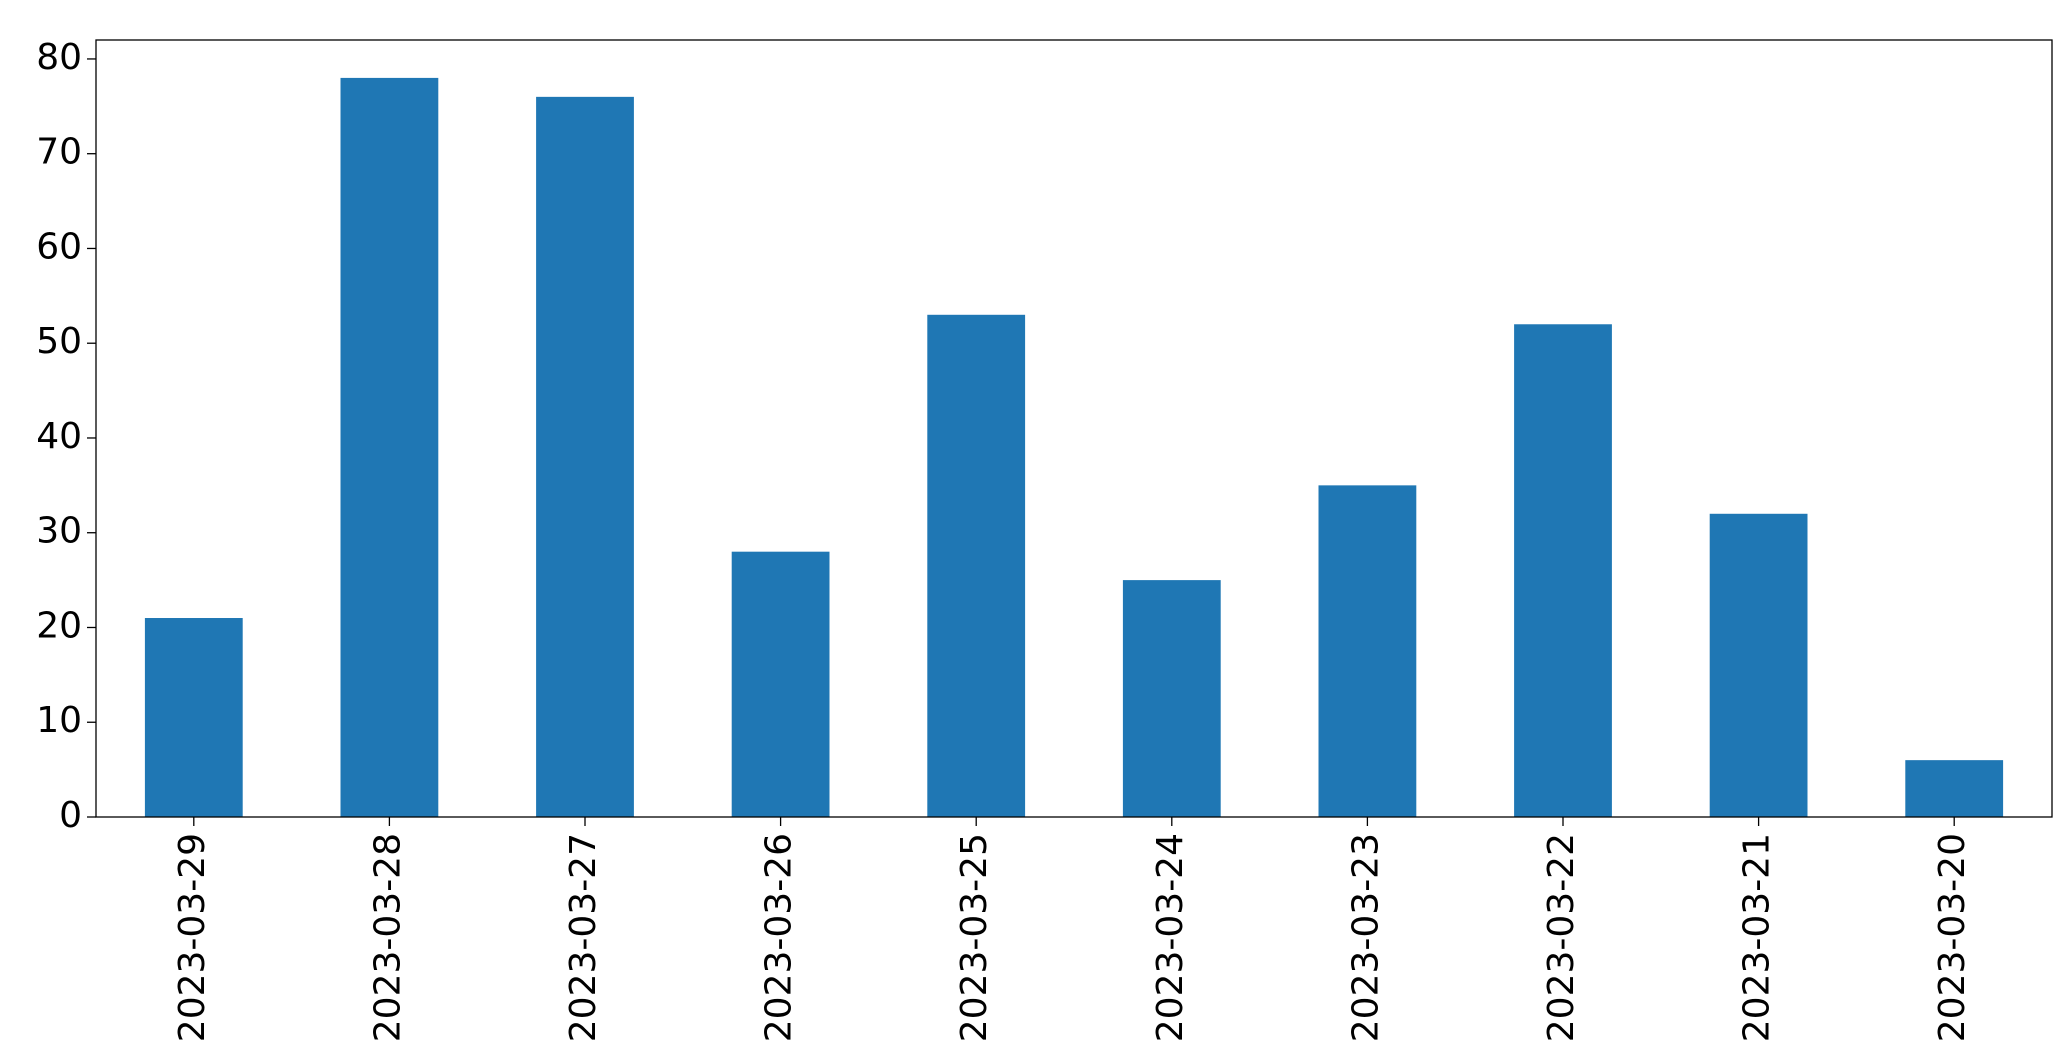  Describe the element at coordinates (59, 152) in the screenshot. I see `y-tick-label: 70` at that location.